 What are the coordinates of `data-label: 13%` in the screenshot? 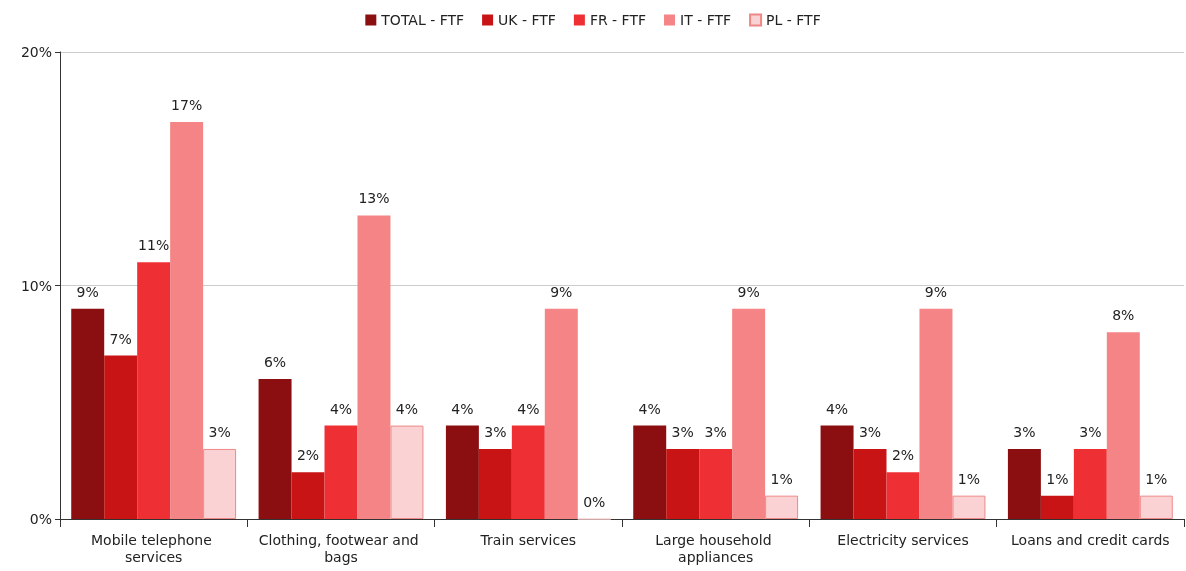 It's located at (374, 198).